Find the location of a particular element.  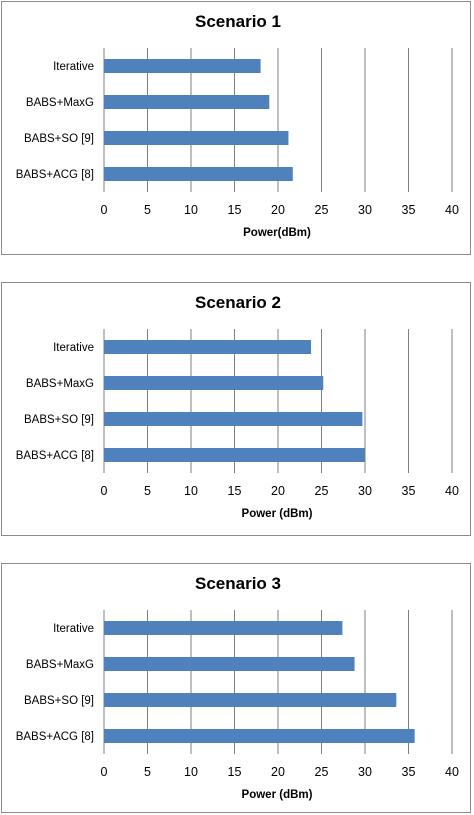

chart-title: Scenario 2 is located at coordinates (238, 302).